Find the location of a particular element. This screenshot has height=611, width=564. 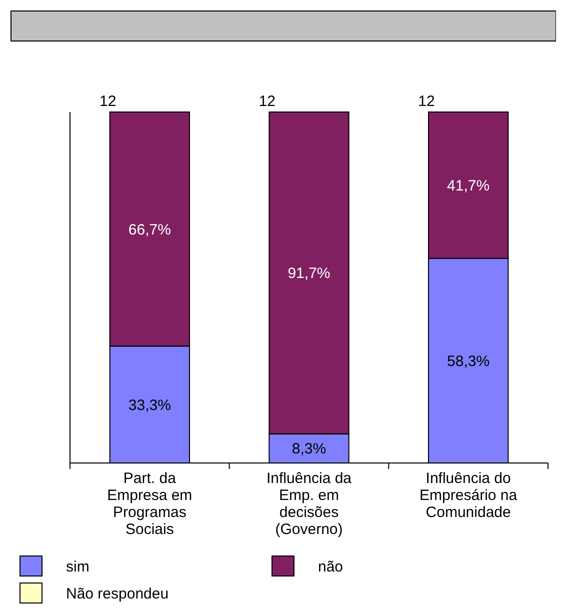

data-label: 33,3% is located at coordinates (149, 405).